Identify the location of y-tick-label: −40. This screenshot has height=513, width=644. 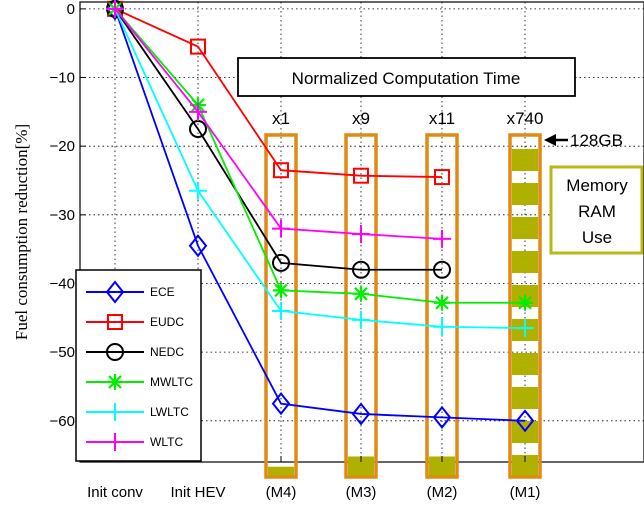
(62, 283).